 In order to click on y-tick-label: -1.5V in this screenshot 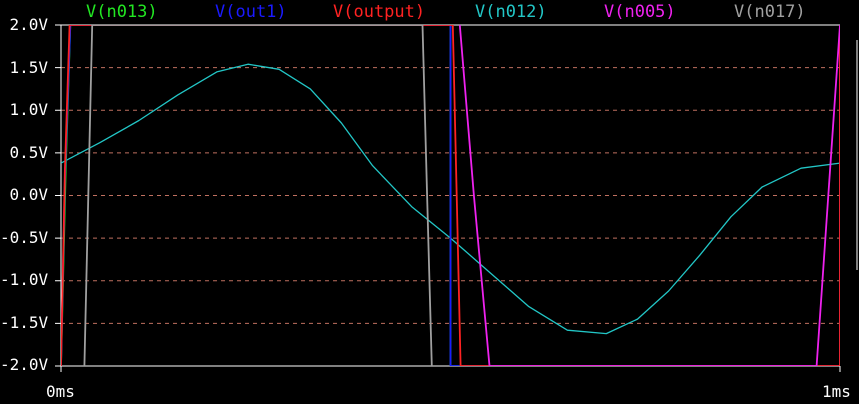, I will do `click(24, 322)`.